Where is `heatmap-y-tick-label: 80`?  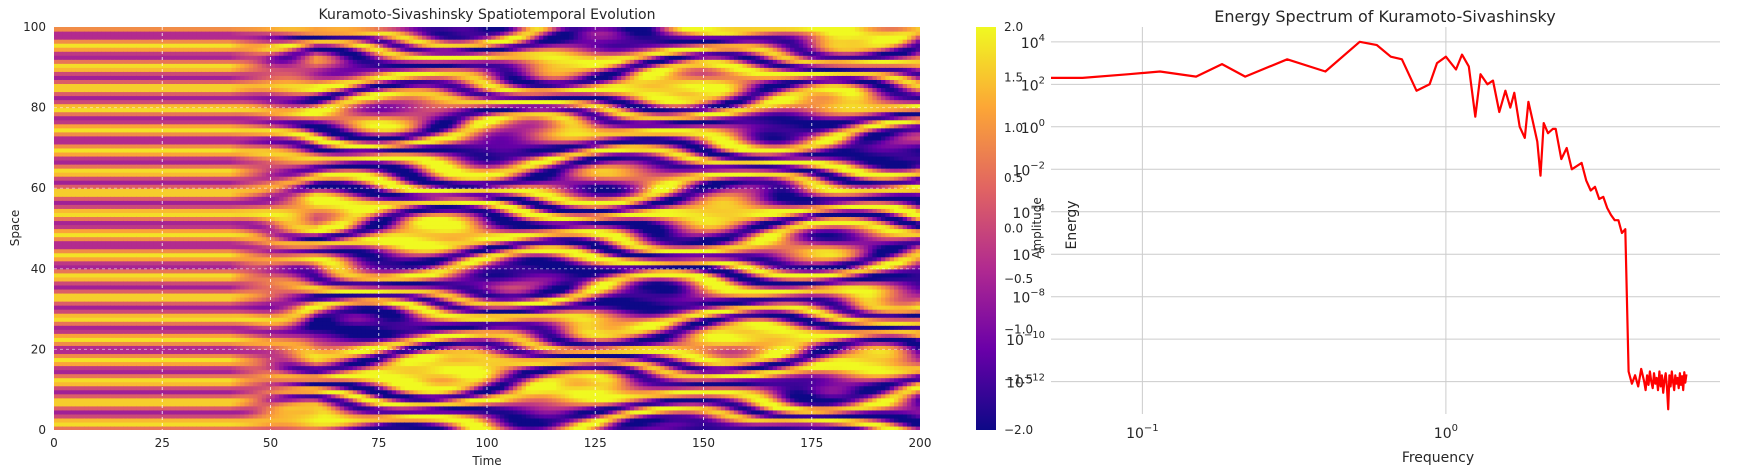 heatmap-y-tick-label: 80 is located at coordinates (38, 108).